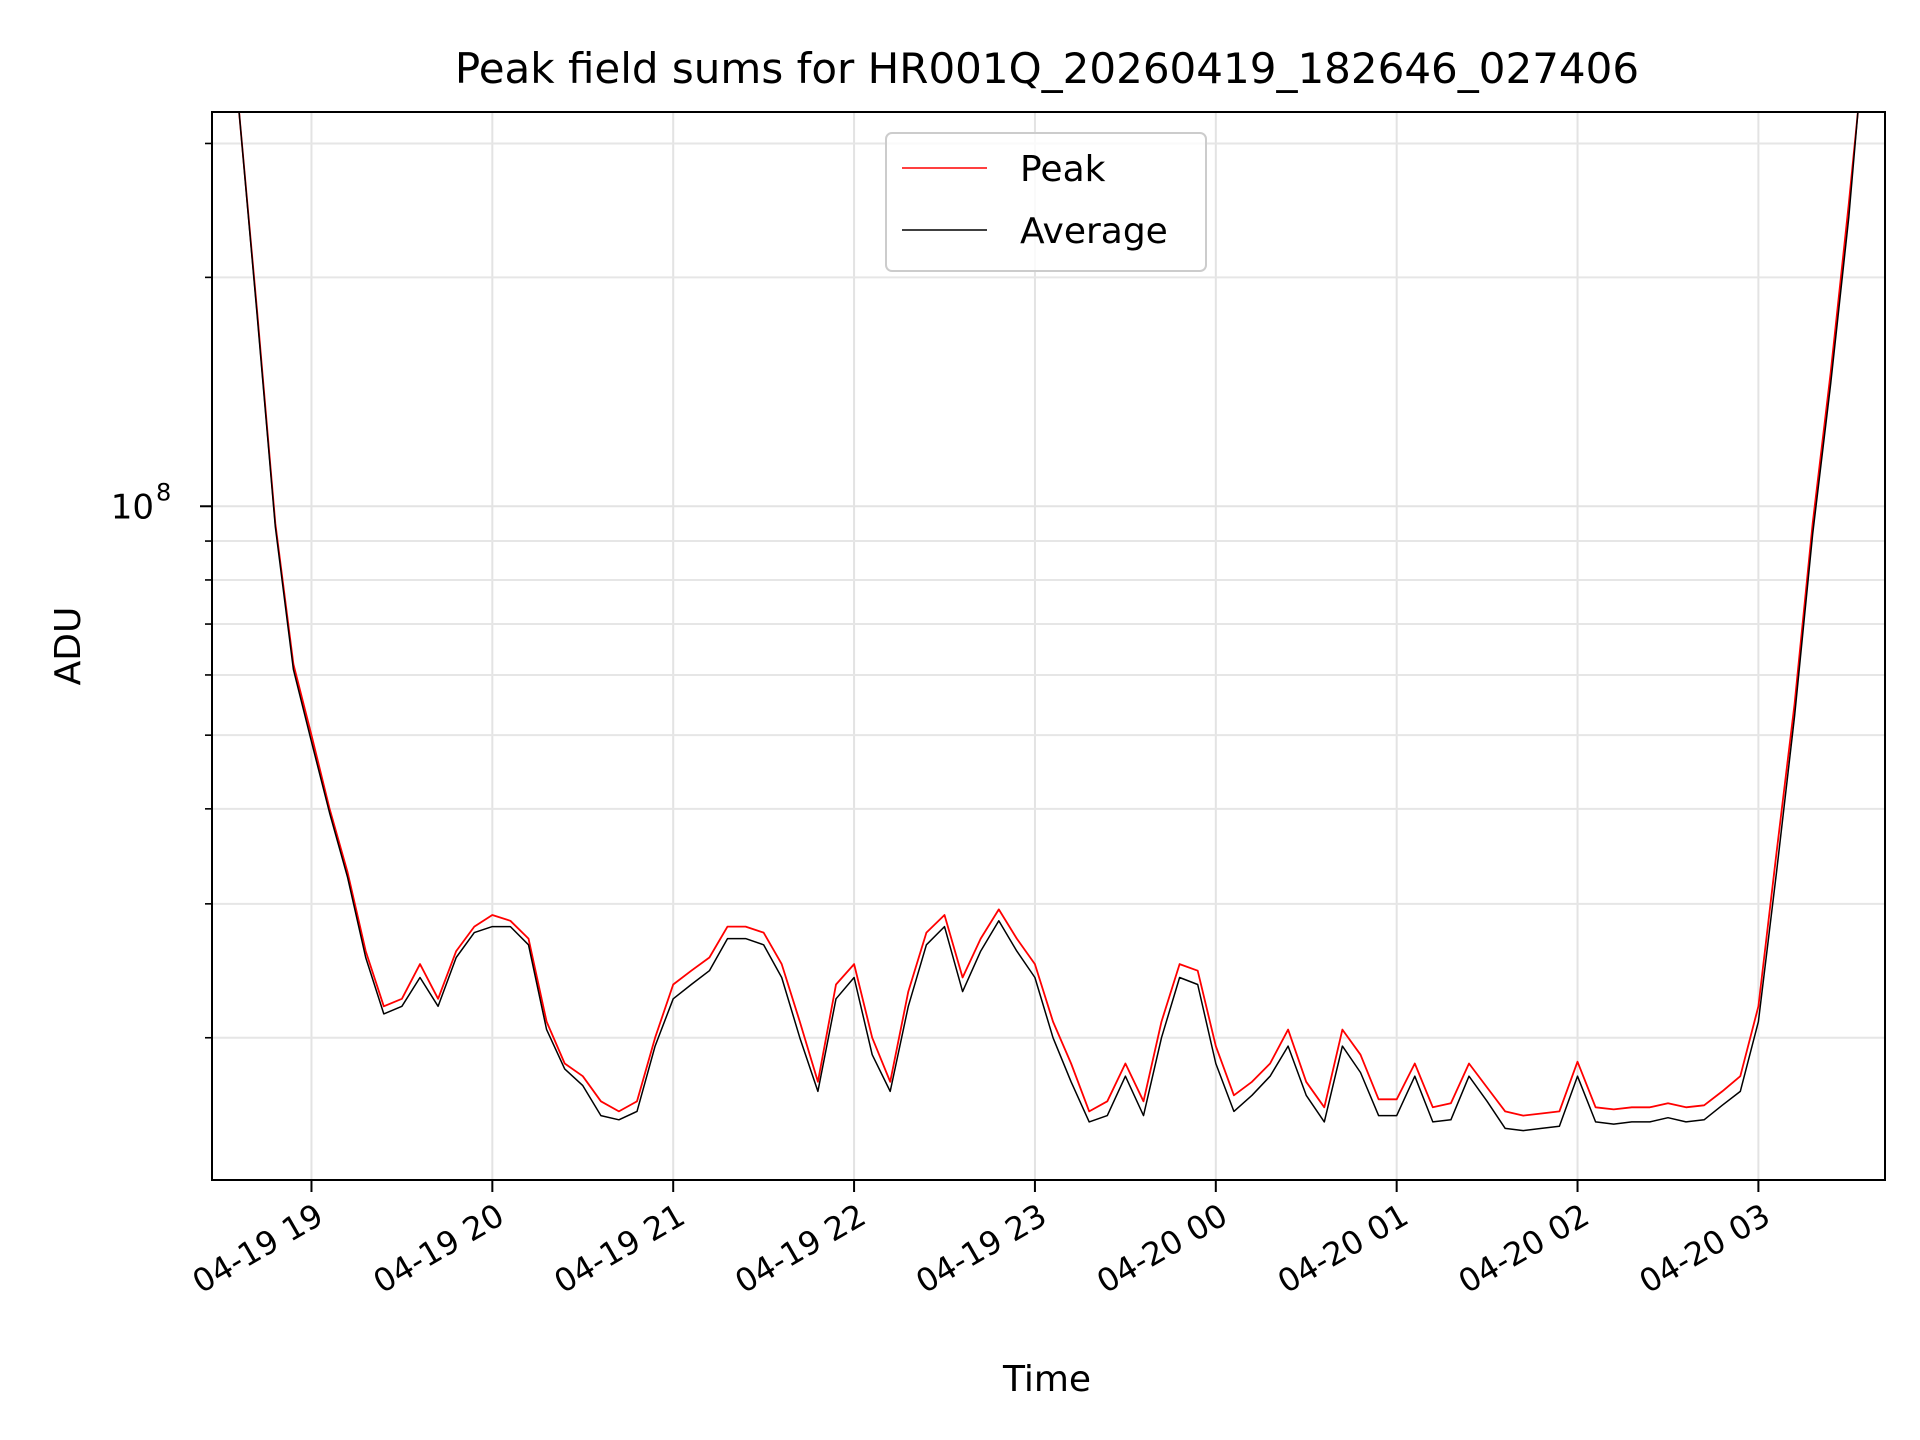  Describe the element at coordinates (1046, 202) in the screenshot. I see `legend: Peak Average` at that location.